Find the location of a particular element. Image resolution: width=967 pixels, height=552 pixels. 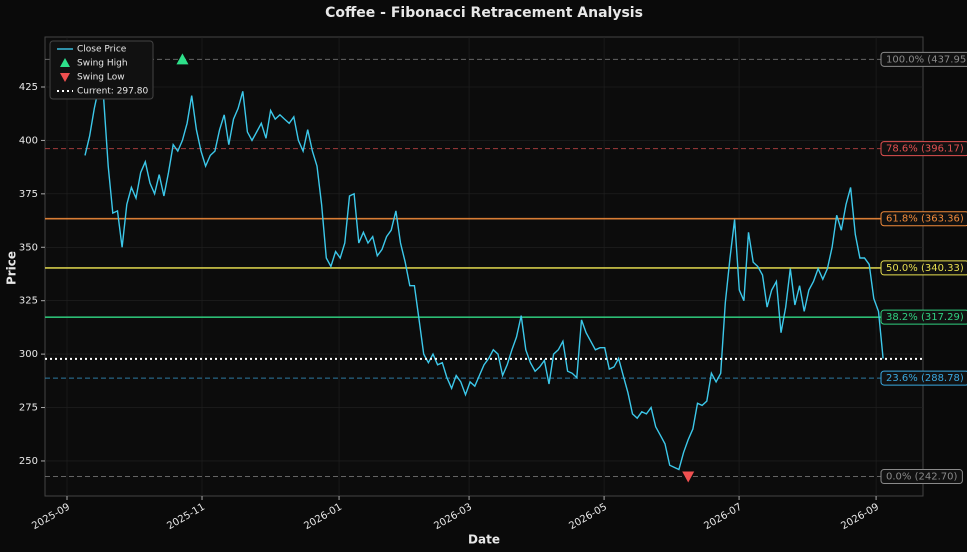

legend-label: Current: 297.80 is located at coordinates (112, 92).